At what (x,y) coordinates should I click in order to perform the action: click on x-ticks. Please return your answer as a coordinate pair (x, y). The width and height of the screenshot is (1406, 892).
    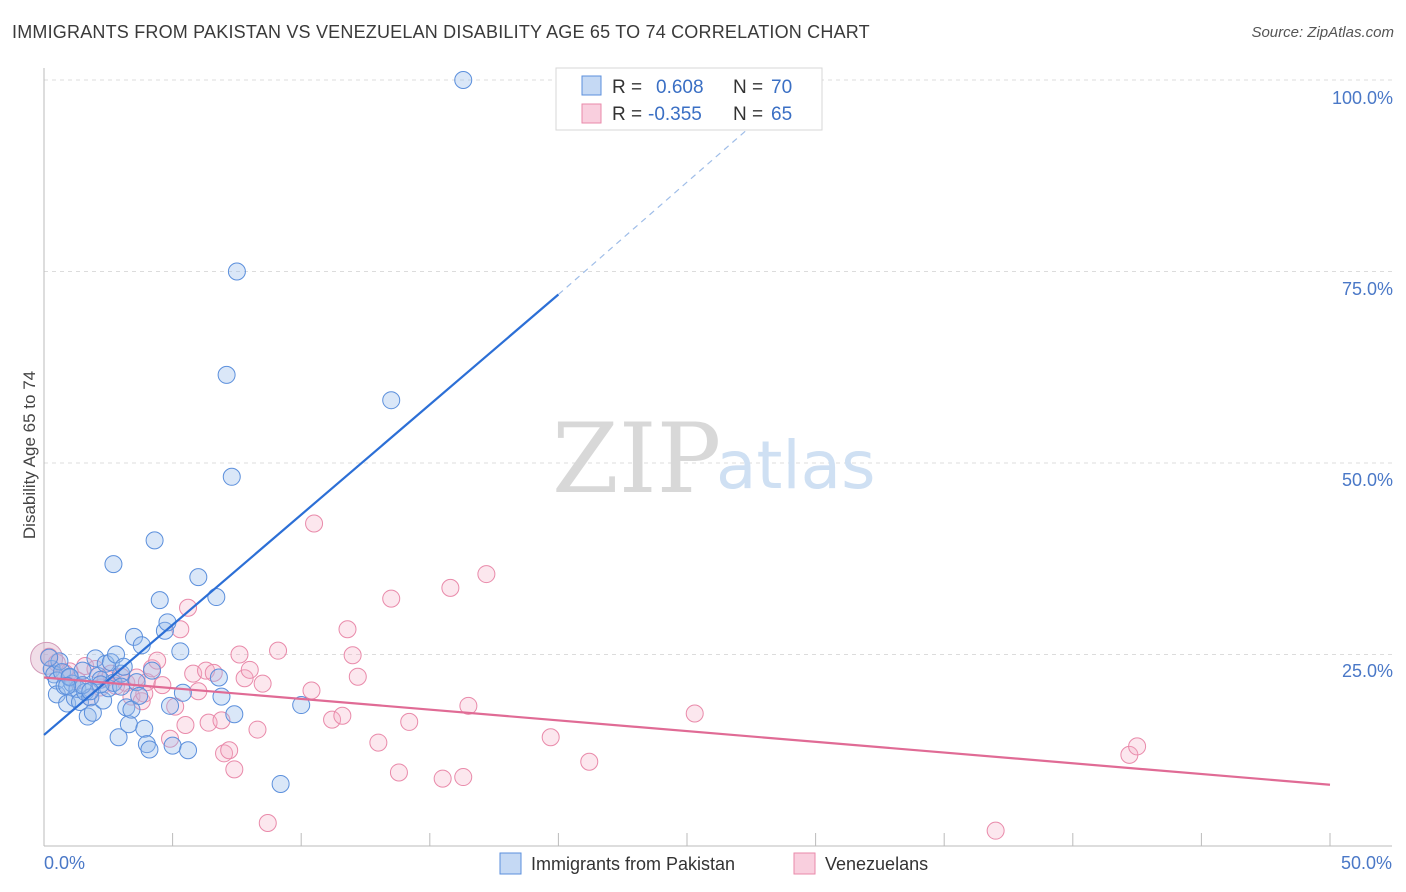
    Looking at the image, I should click on (687, 839).